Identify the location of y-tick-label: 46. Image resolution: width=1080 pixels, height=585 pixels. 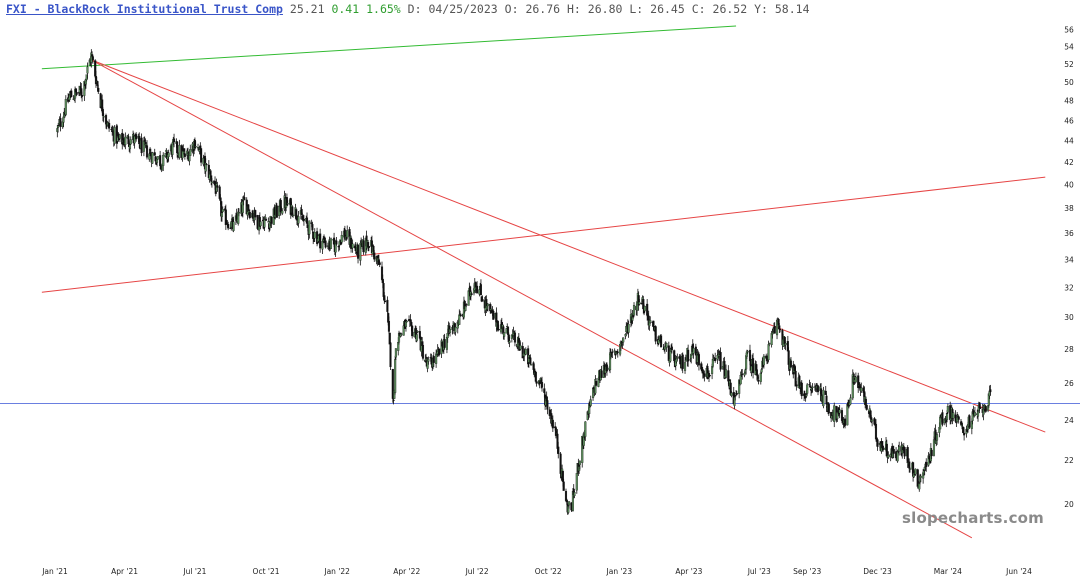
(1069, 120).